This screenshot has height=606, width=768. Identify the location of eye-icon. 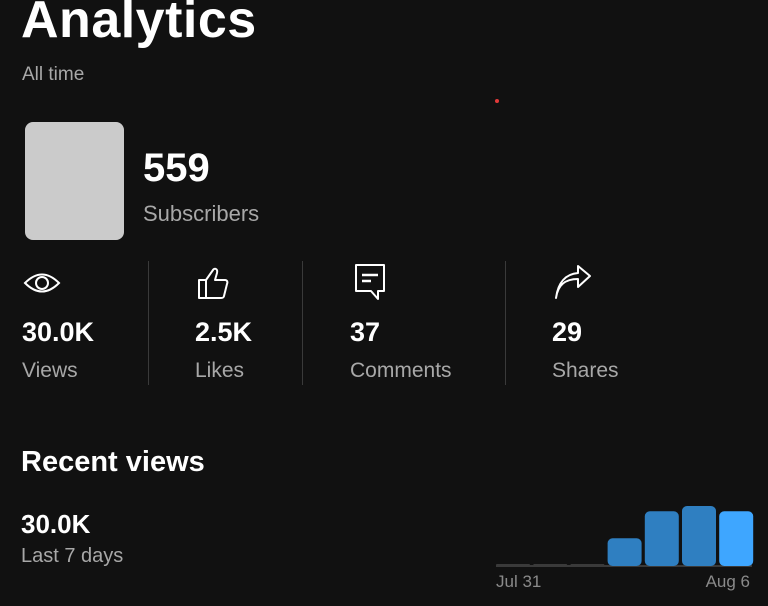
(42, 283).